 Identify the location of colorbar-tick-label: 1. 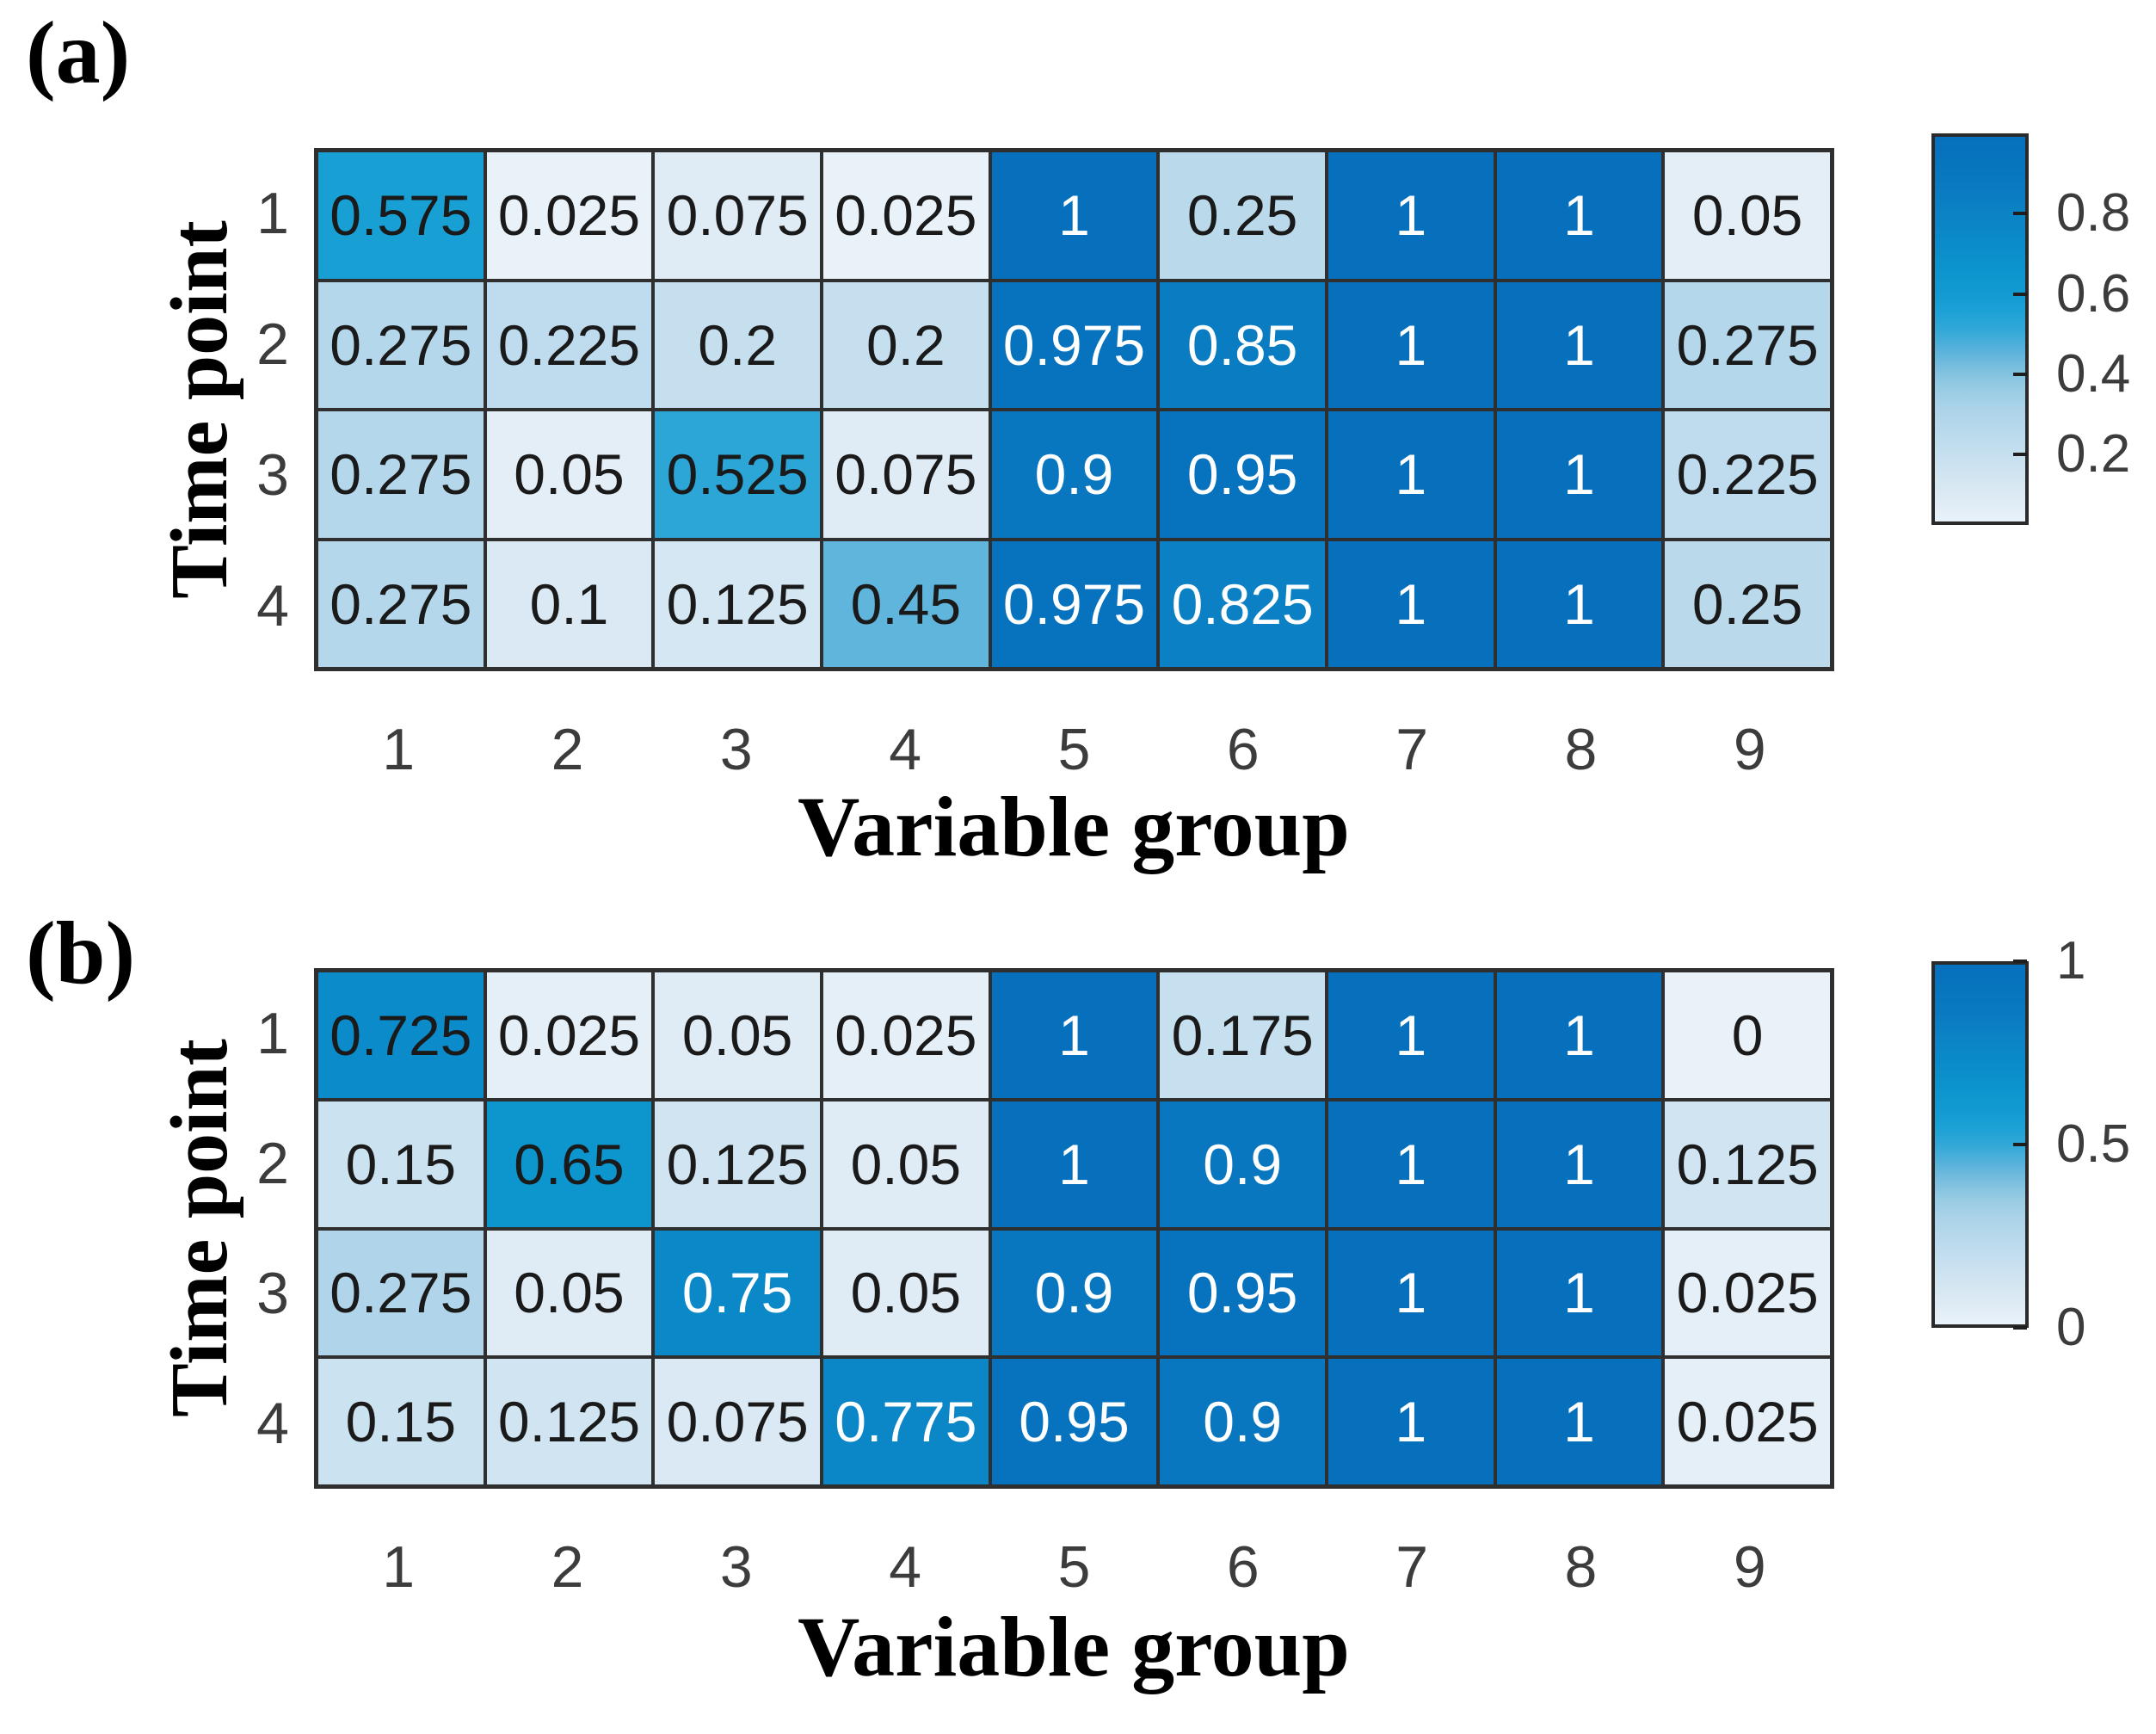
(2071, 961).